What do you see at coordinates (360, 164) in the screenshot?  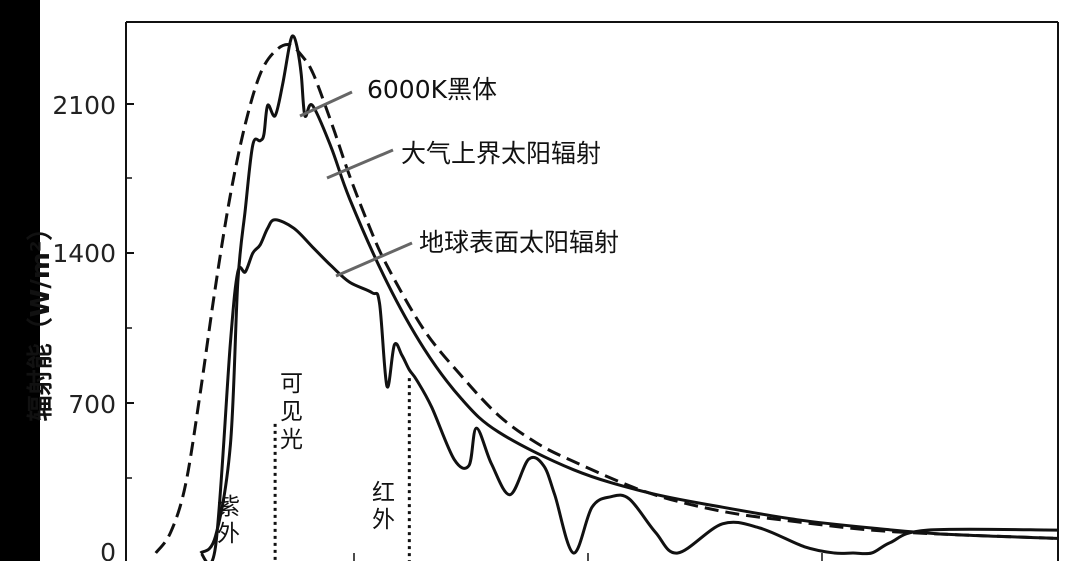 I see `toa-leader-line` at bounding box center [360, 164].